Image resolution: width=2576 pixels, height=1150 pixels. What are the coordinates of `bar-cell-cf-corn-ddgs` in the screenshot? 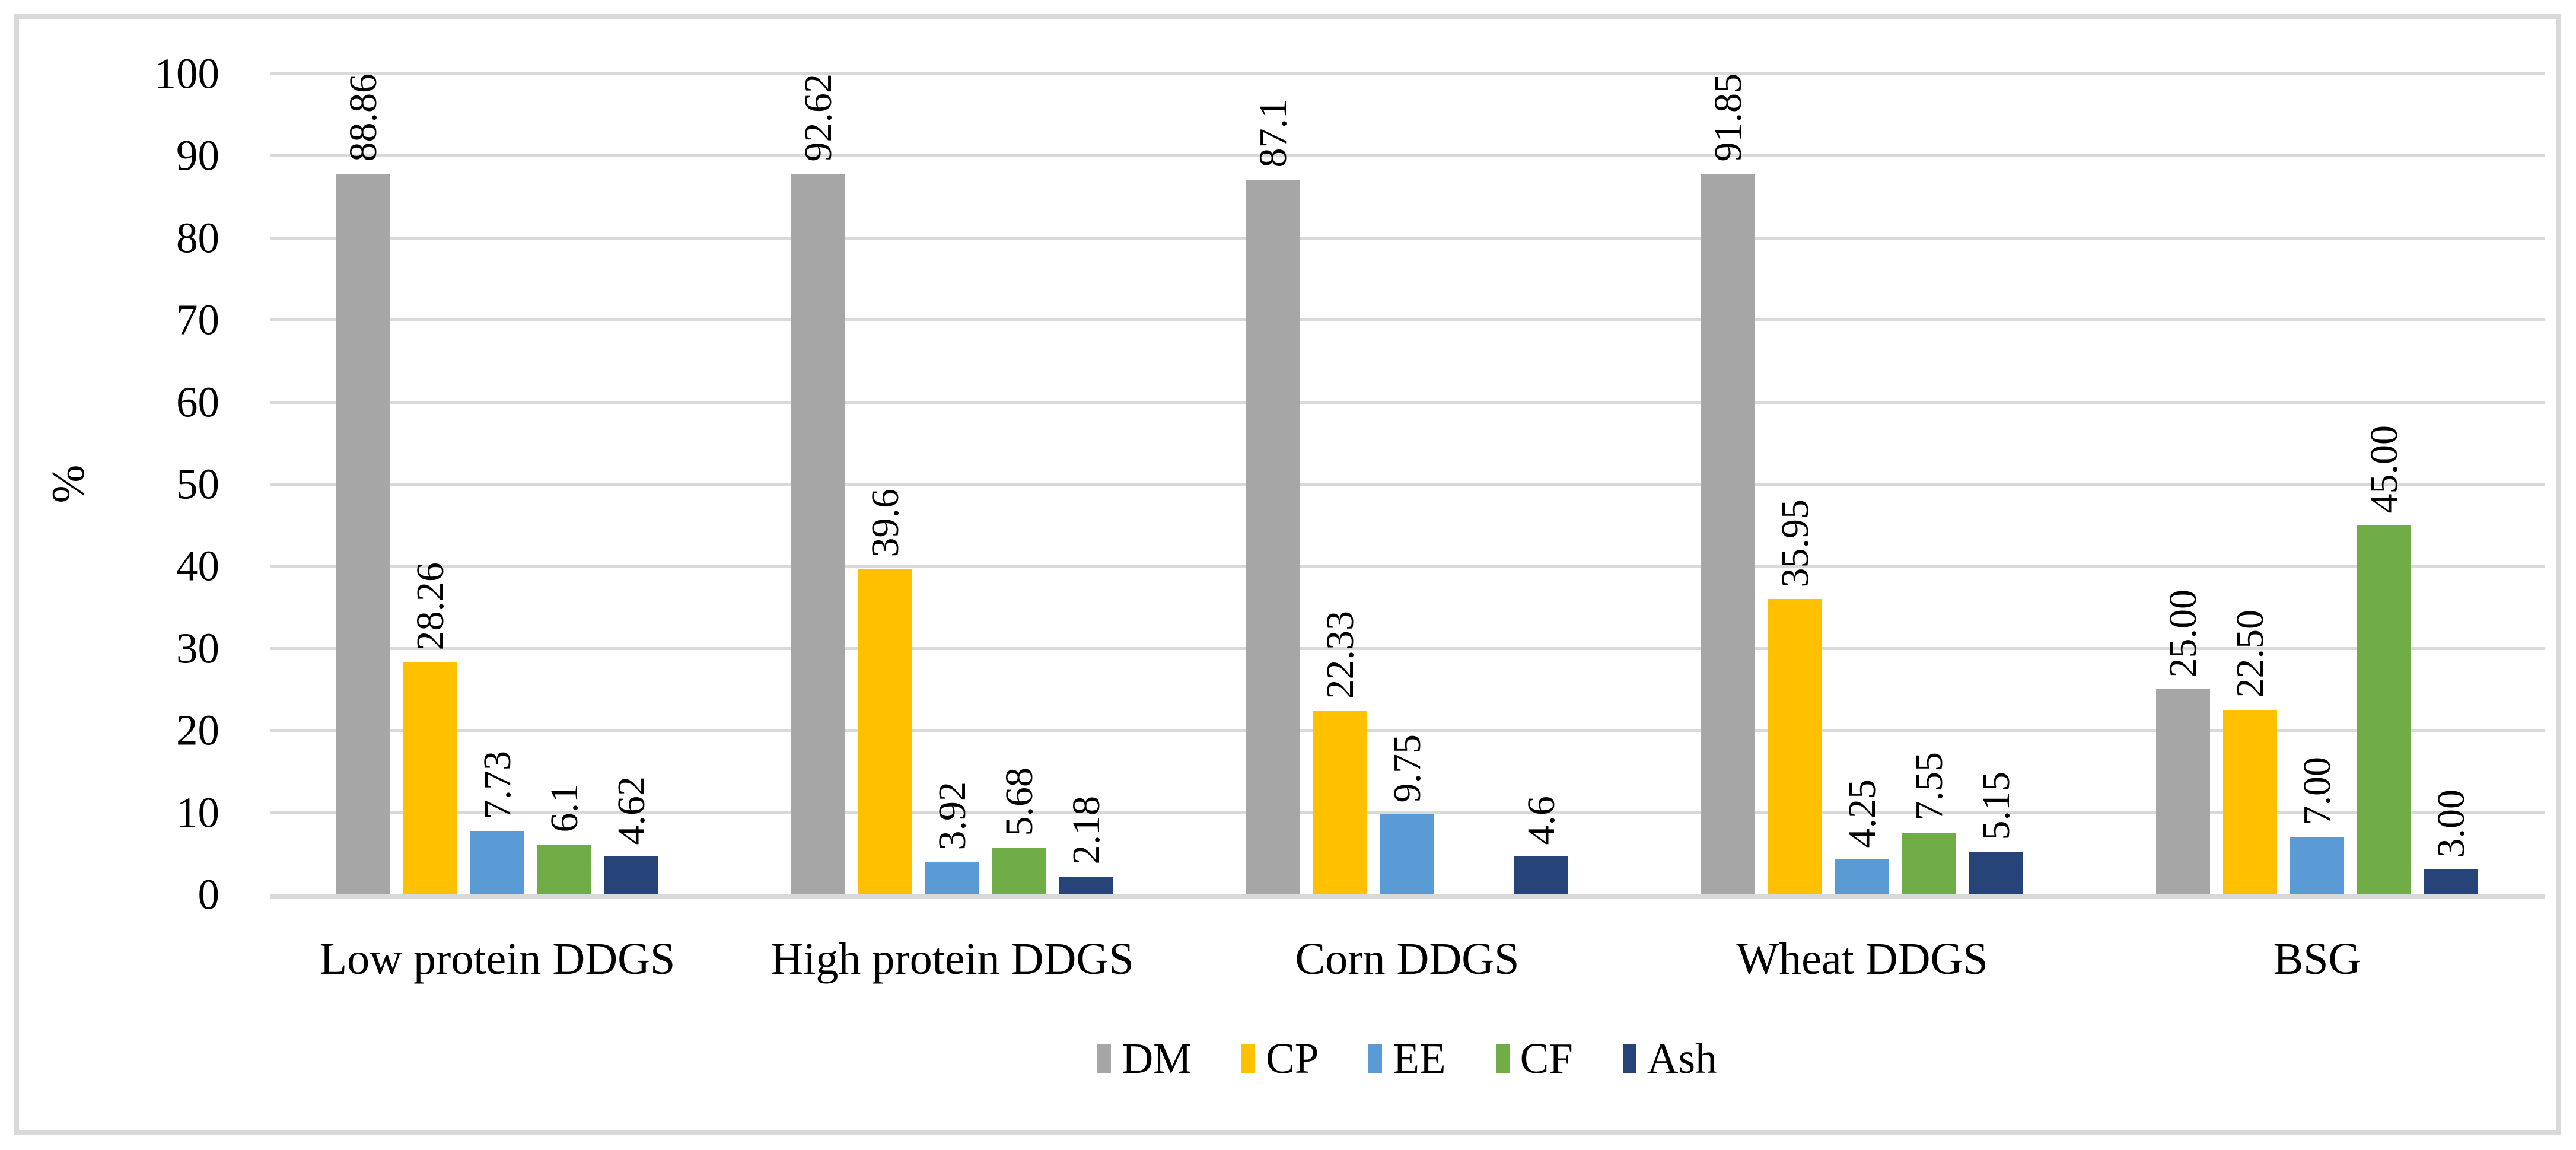 It's located at (1474, 484).